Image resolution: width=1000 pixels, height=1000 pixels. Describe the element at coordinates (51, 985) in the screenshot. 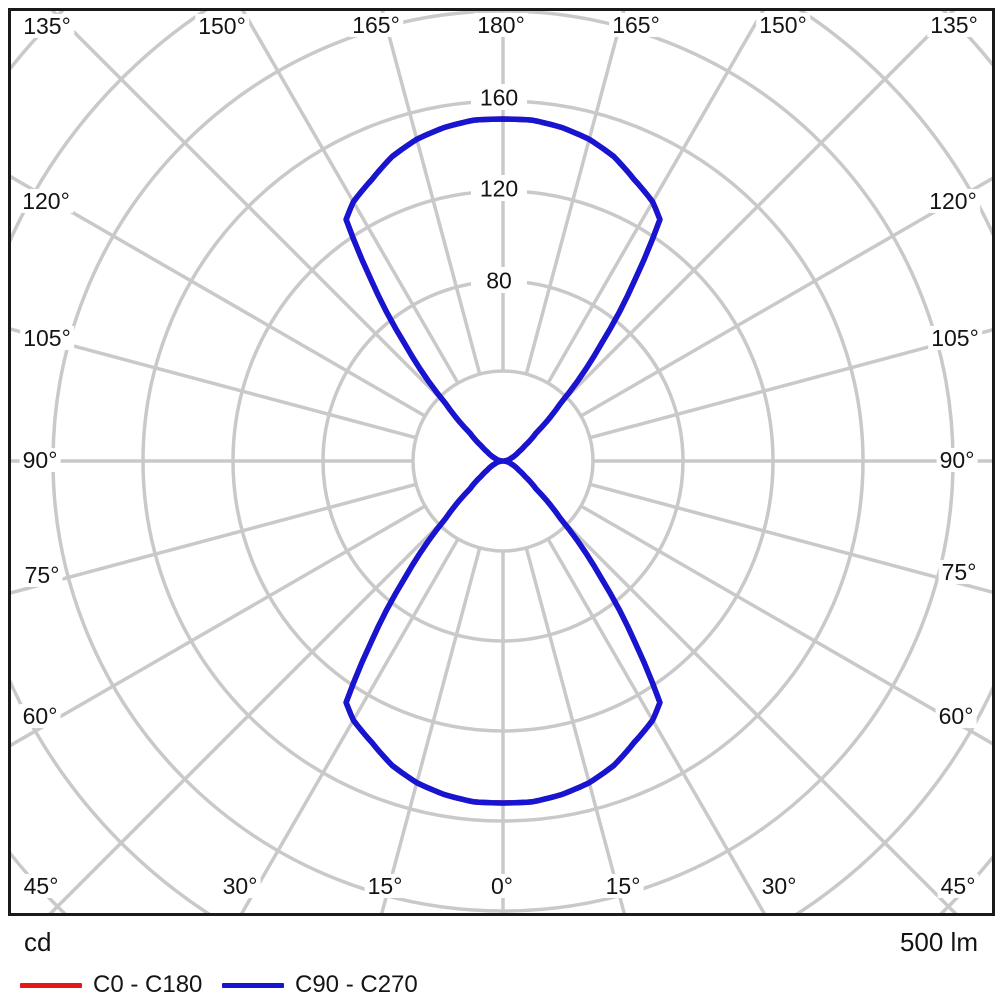

I see `legend-swatch-red-line` at that location.